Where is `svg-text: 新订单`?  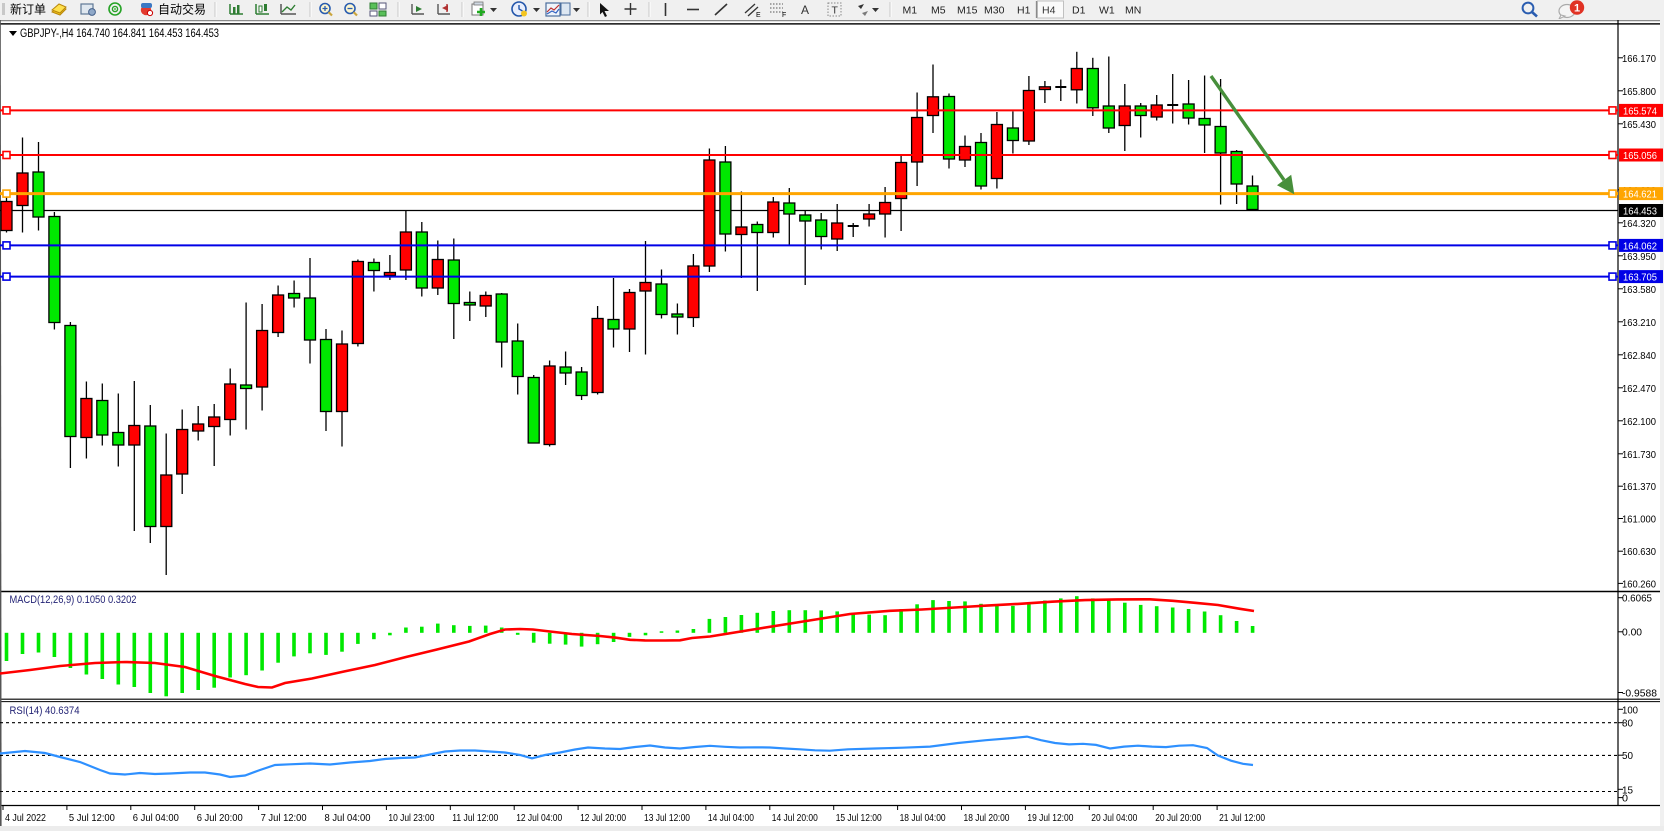
svg-text: 新订单 is located at coordinates (28, 9).